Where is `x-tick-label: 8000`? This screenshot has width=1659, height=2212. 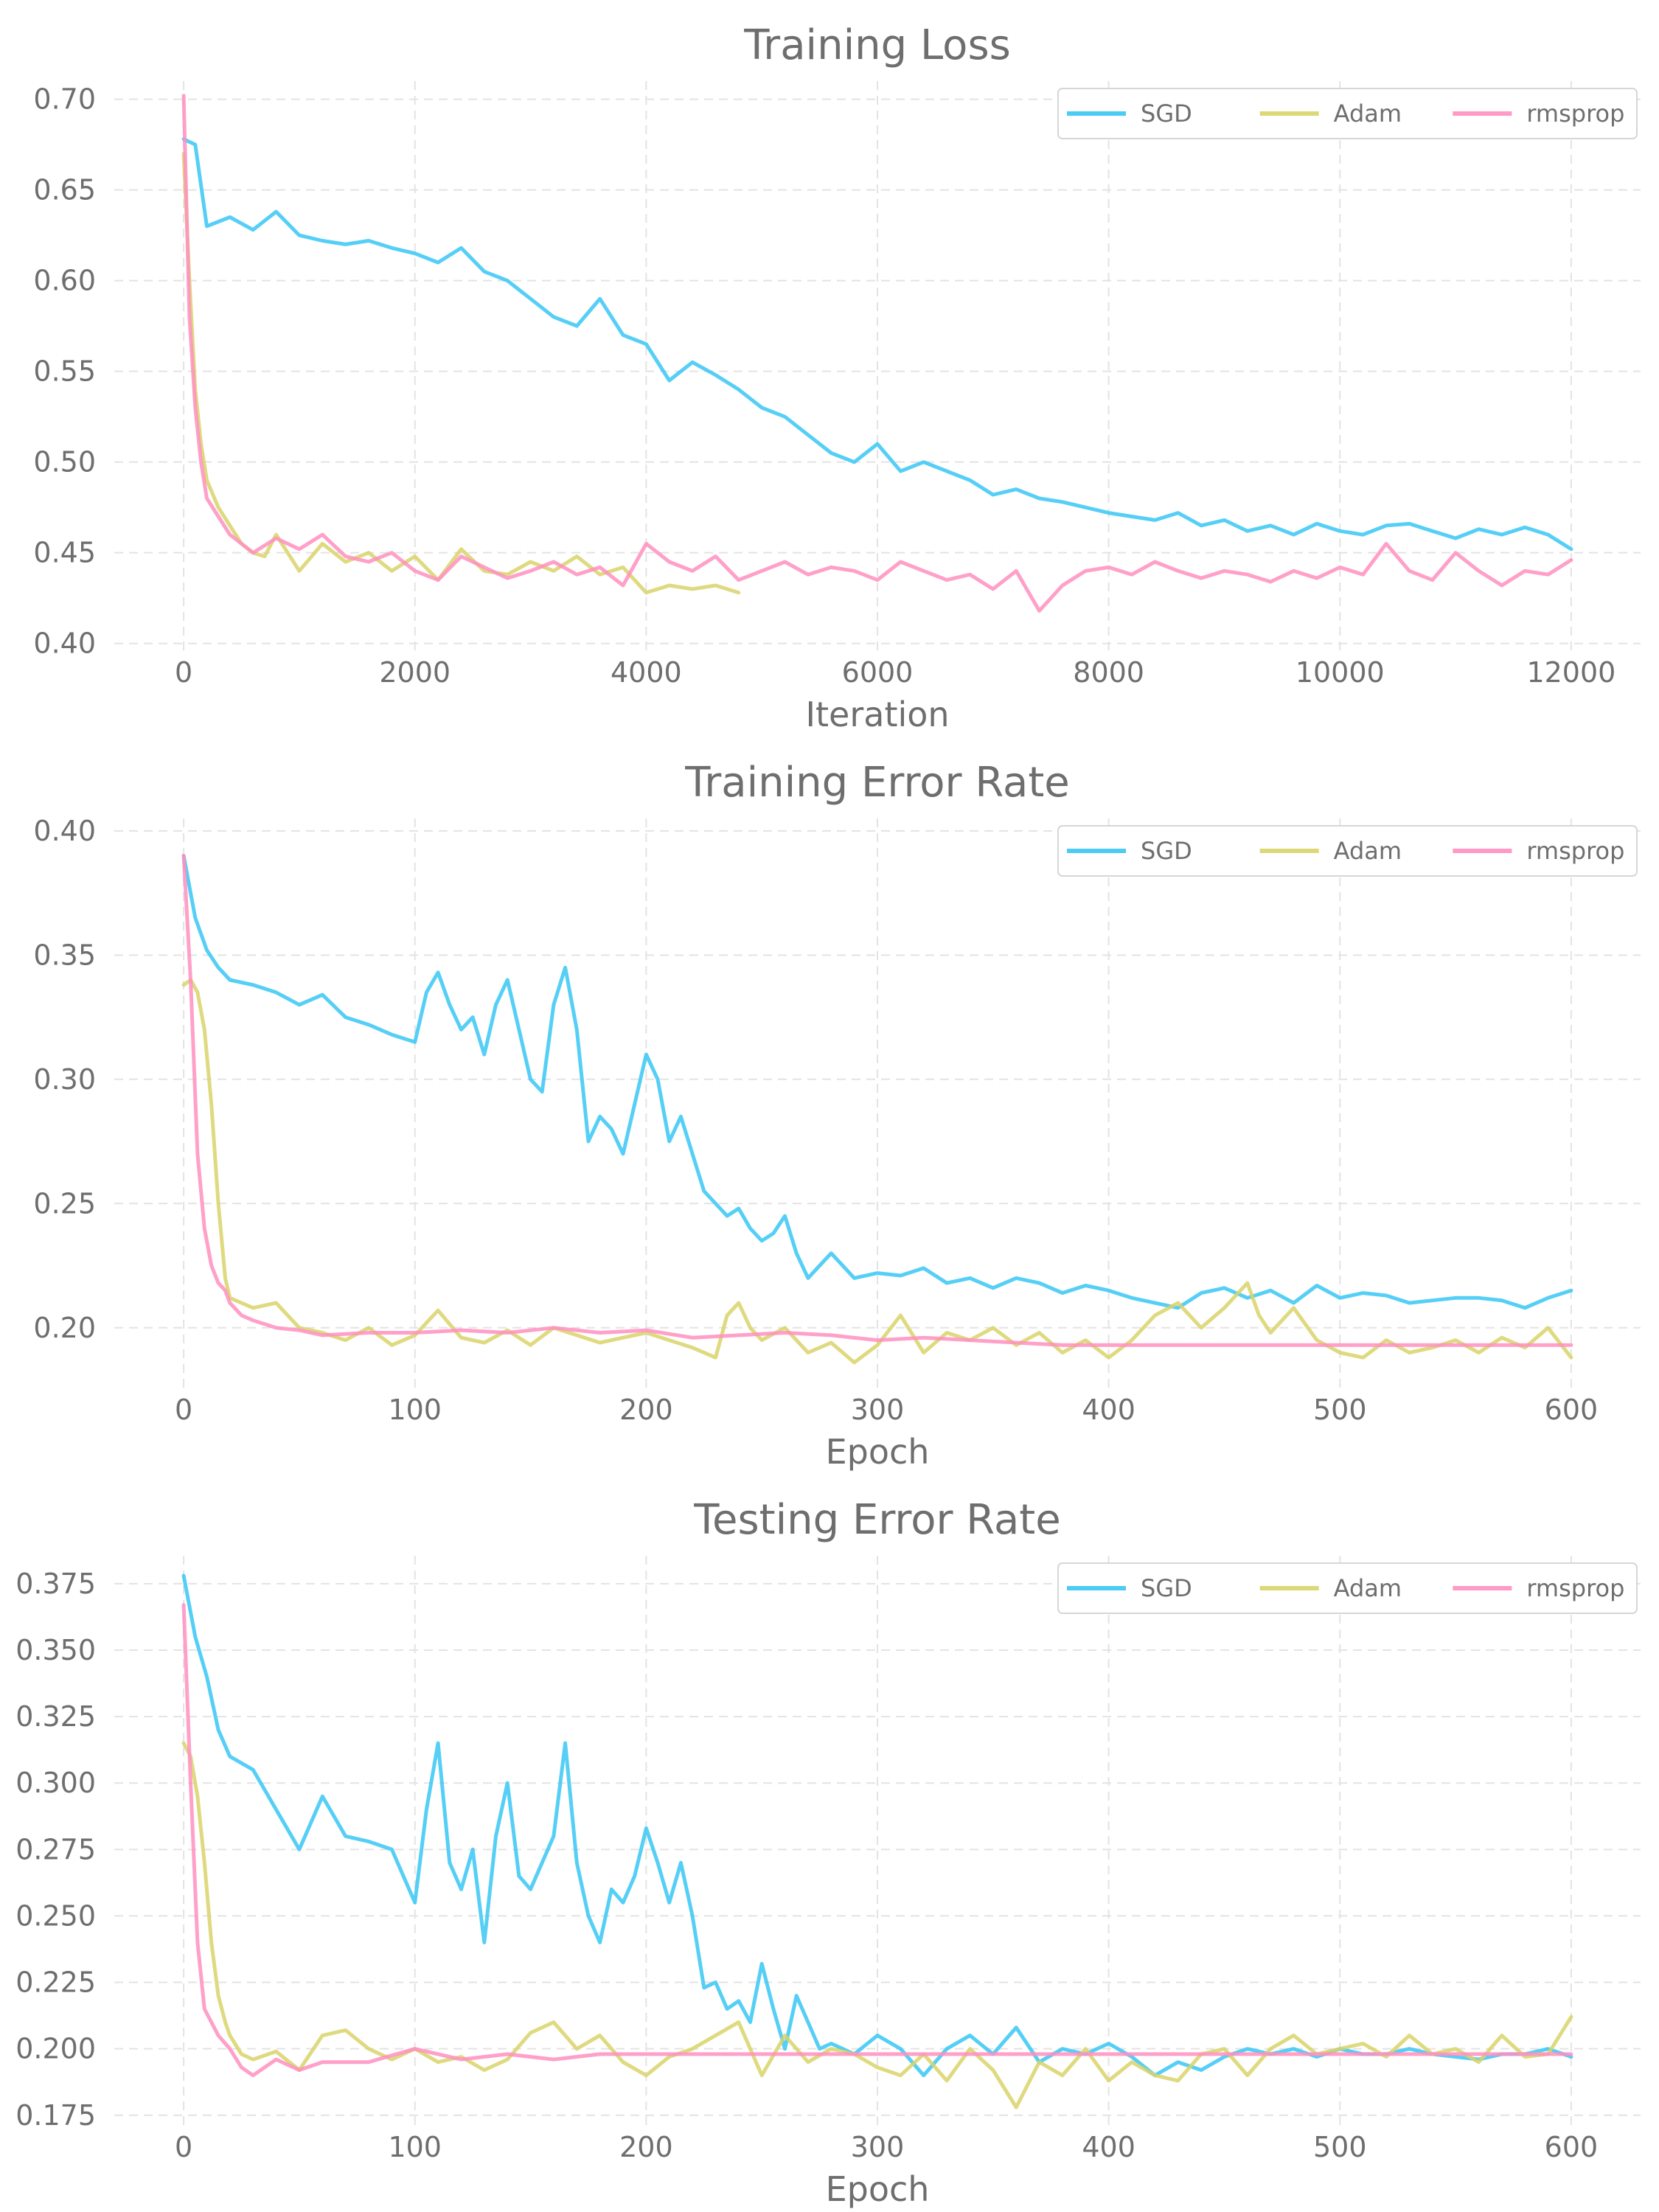
x-tick-label: 8000 is located at coordinates (1108, 672).